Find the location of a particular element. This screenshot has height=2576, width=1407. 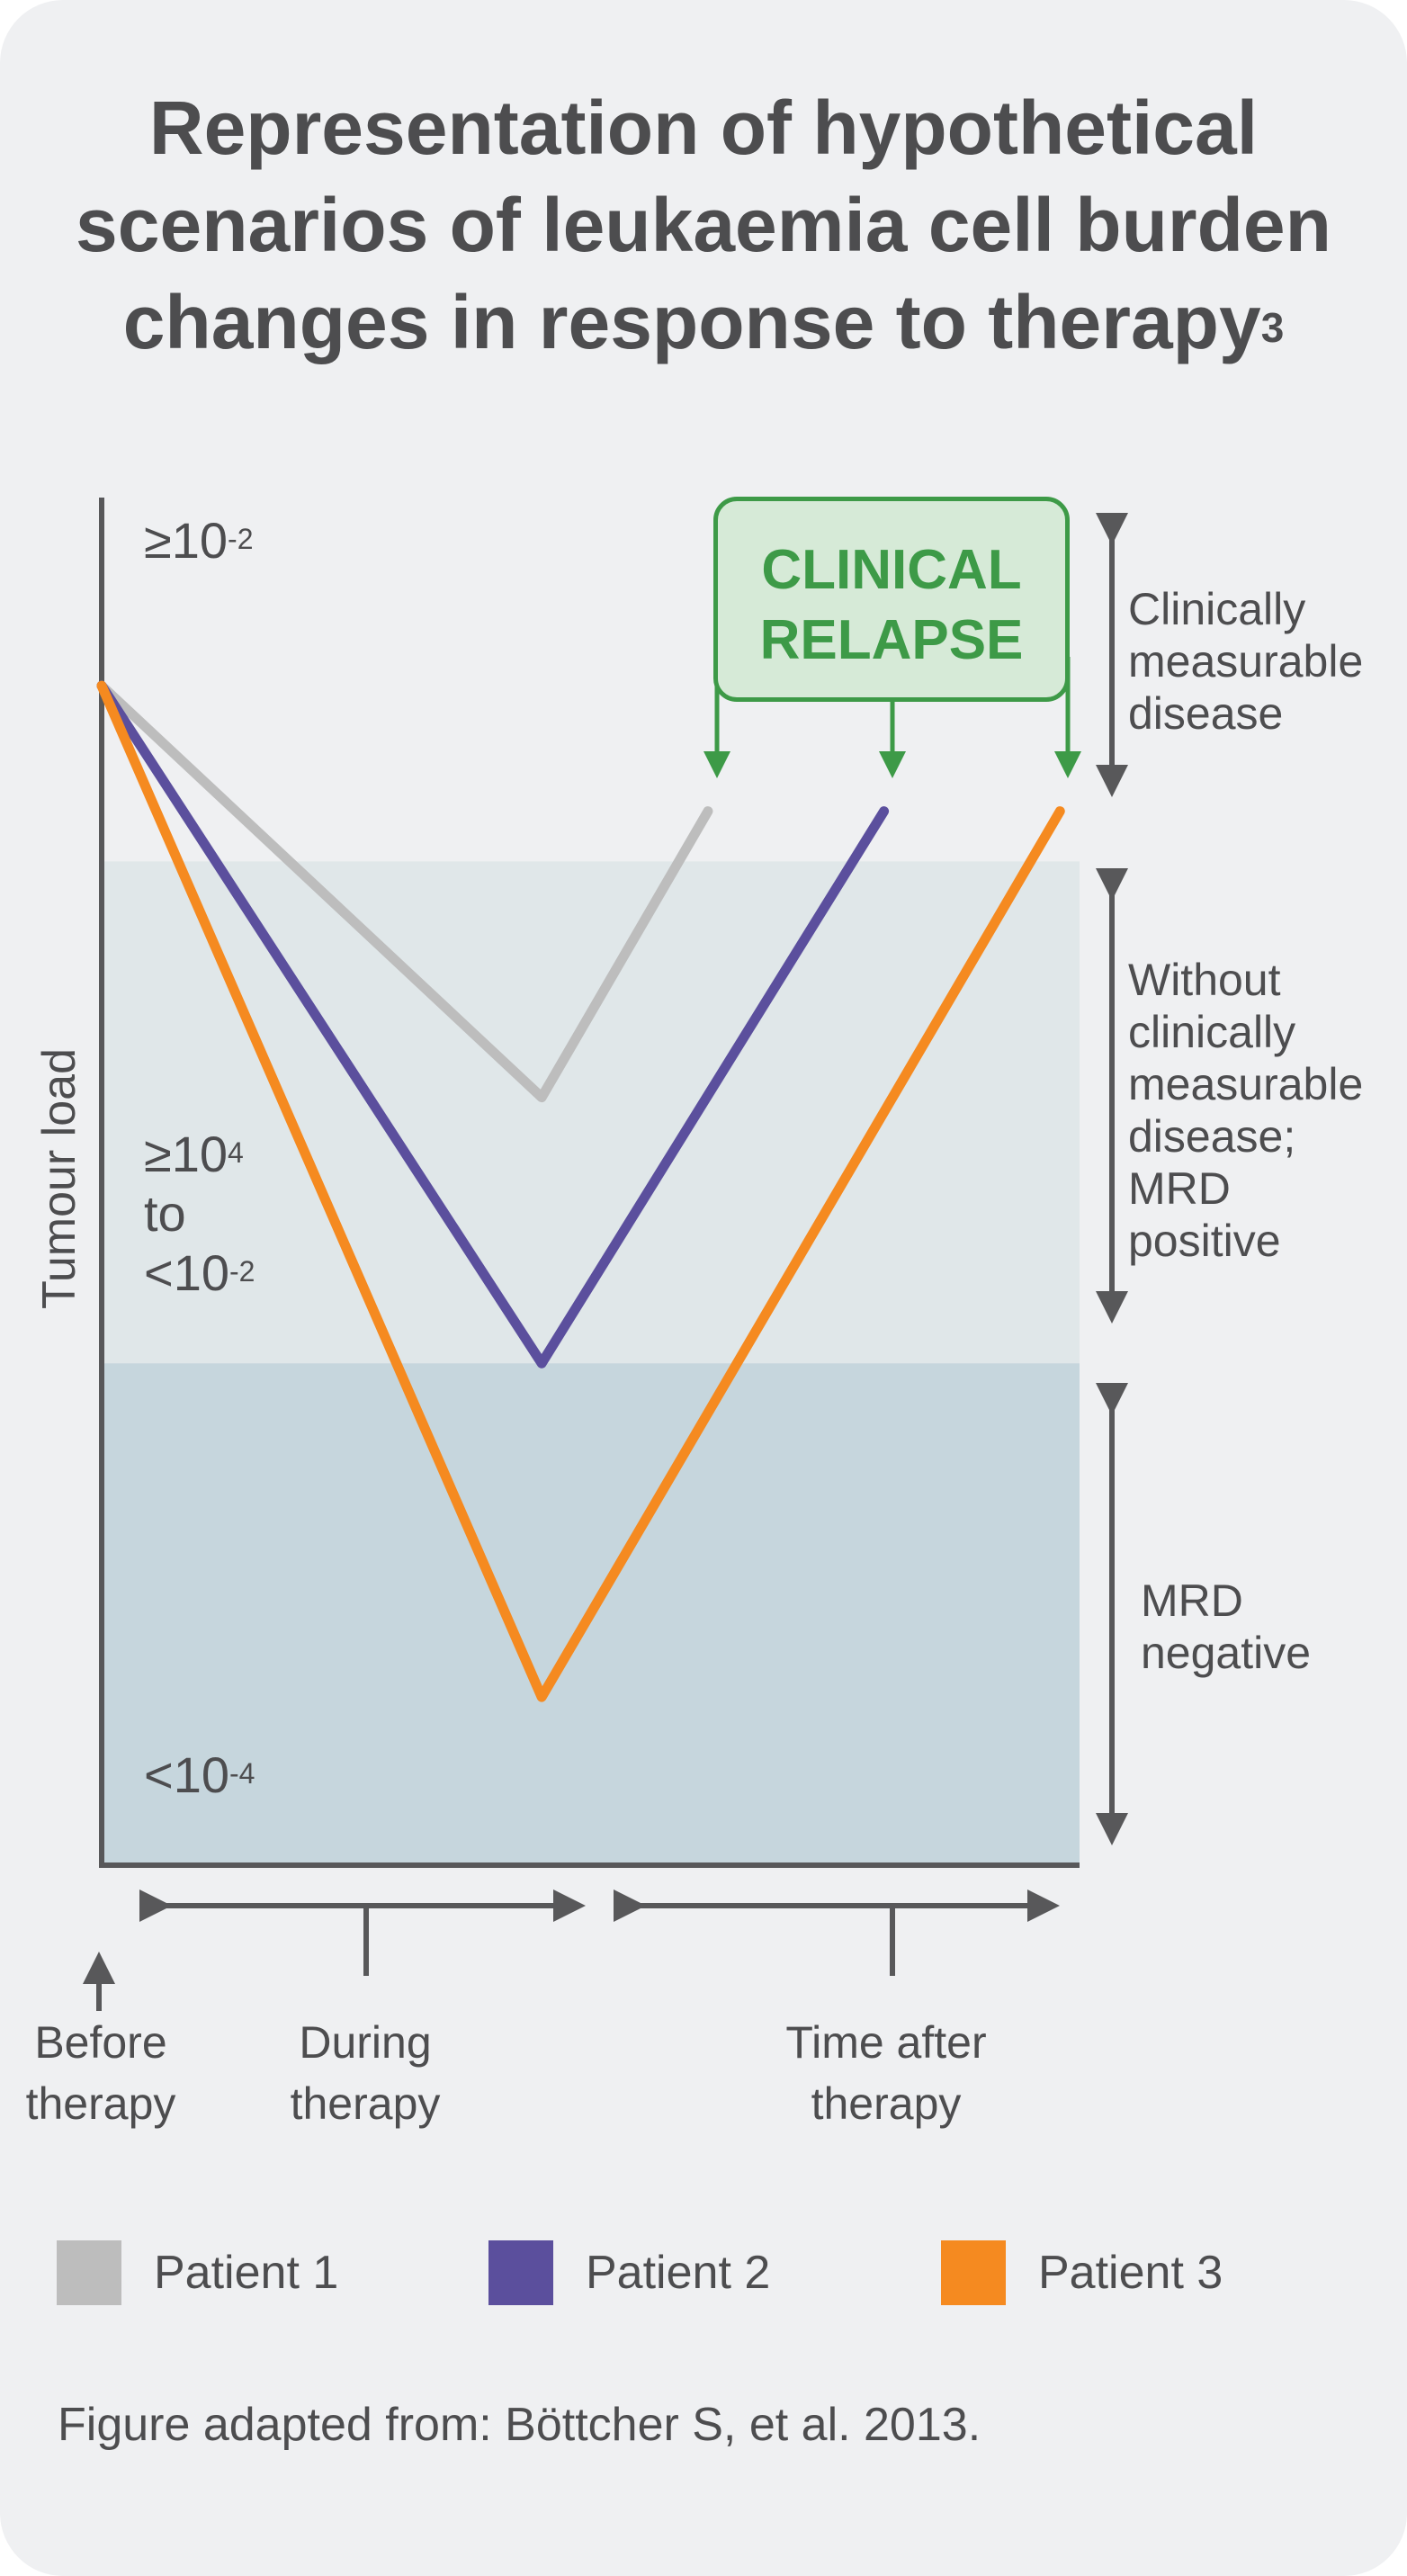

x-label-after: Time after therapy is located at coordinates (886, 2073).